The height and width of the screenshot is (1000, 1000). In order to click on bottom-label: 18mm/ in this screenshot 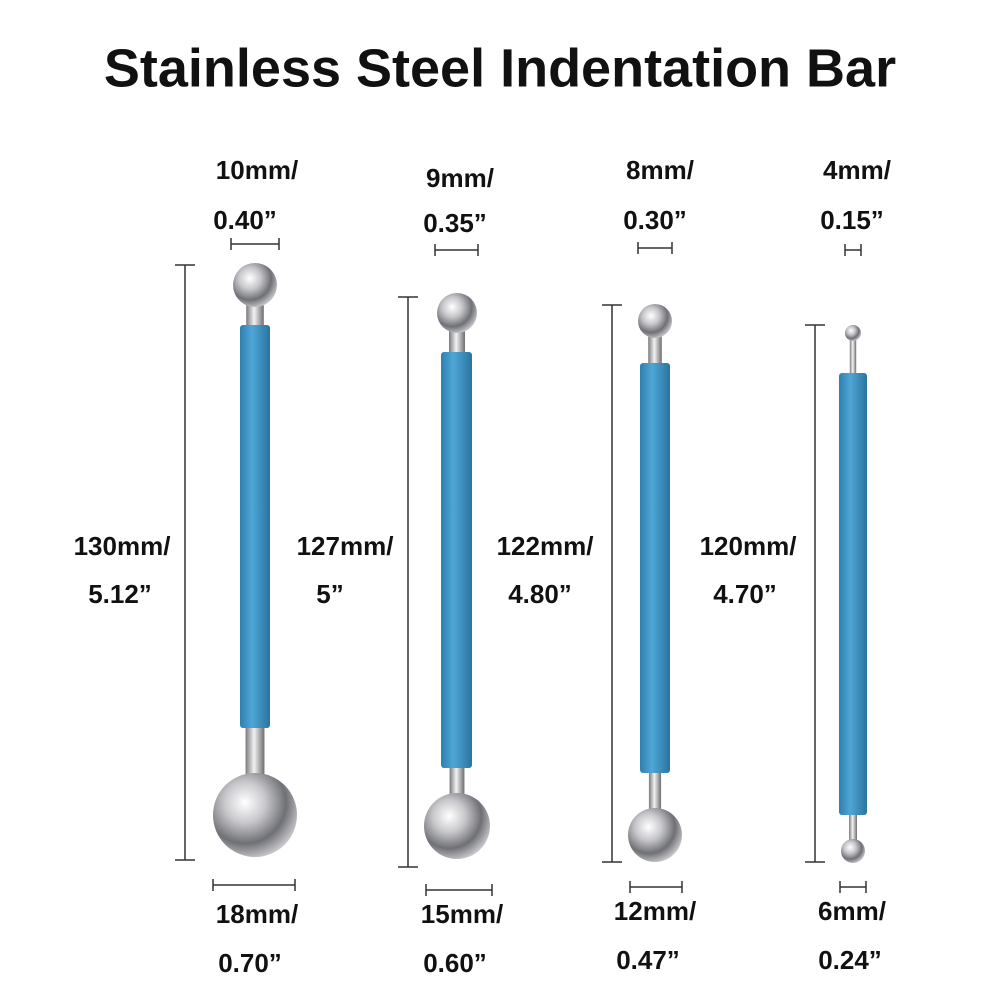, I will do `click(257, 914)`.